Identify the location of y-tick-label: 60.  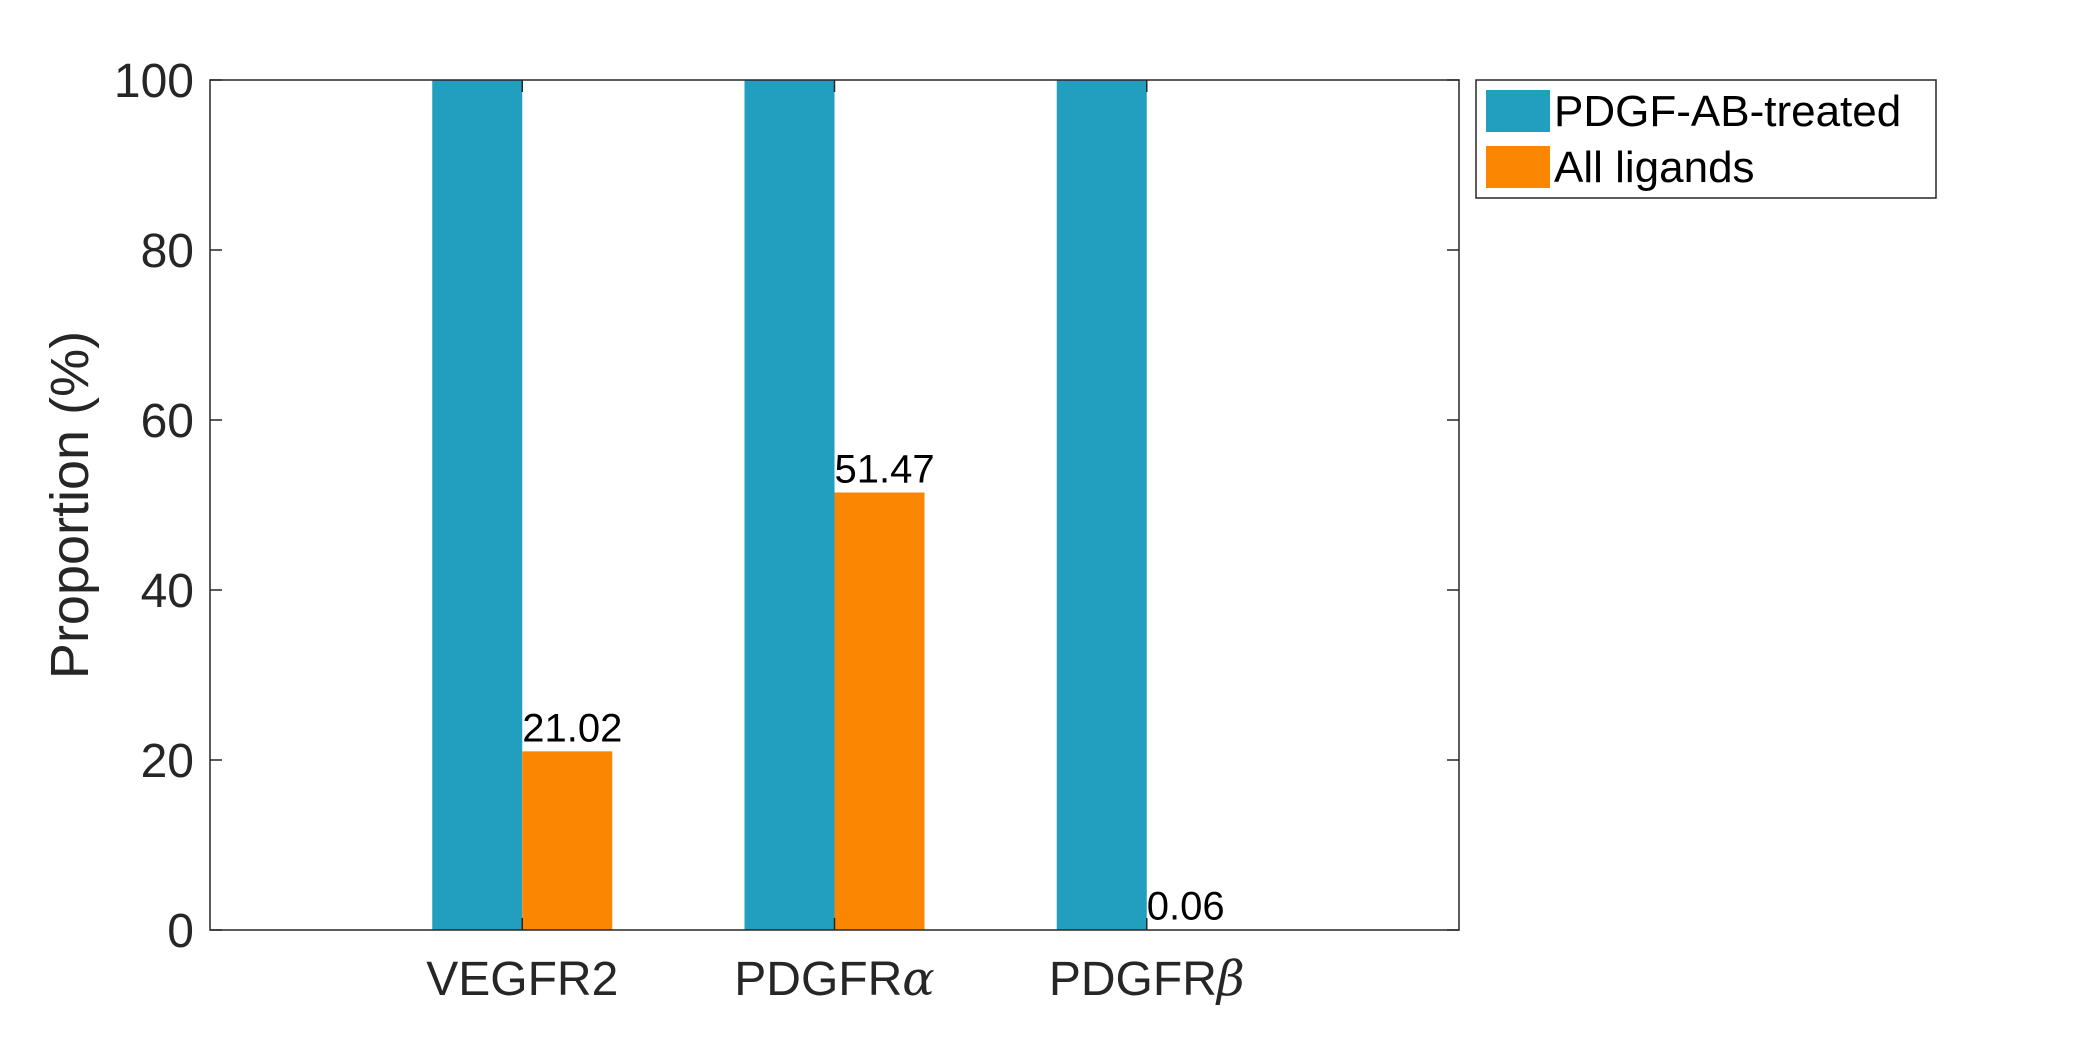
(167, 421).